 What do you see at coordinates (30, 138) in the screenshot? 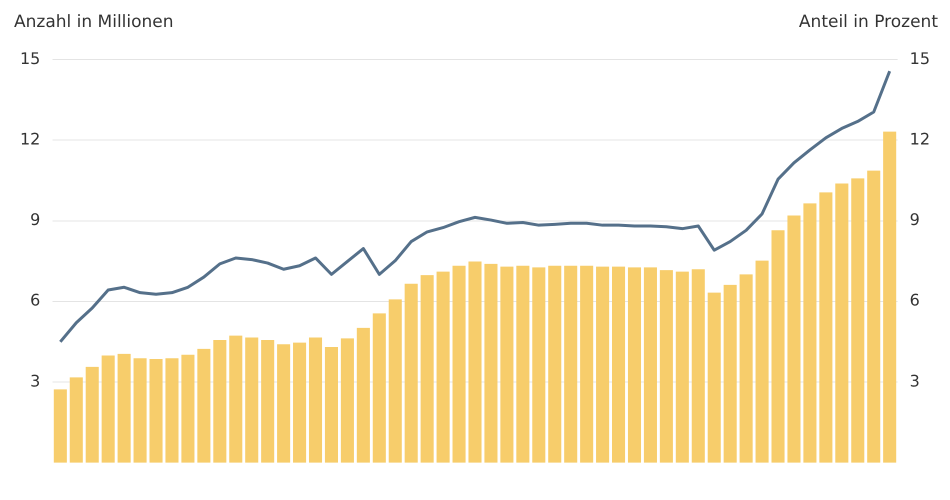
I see `y-tick-label: 12` at bounding box center [30, 138].